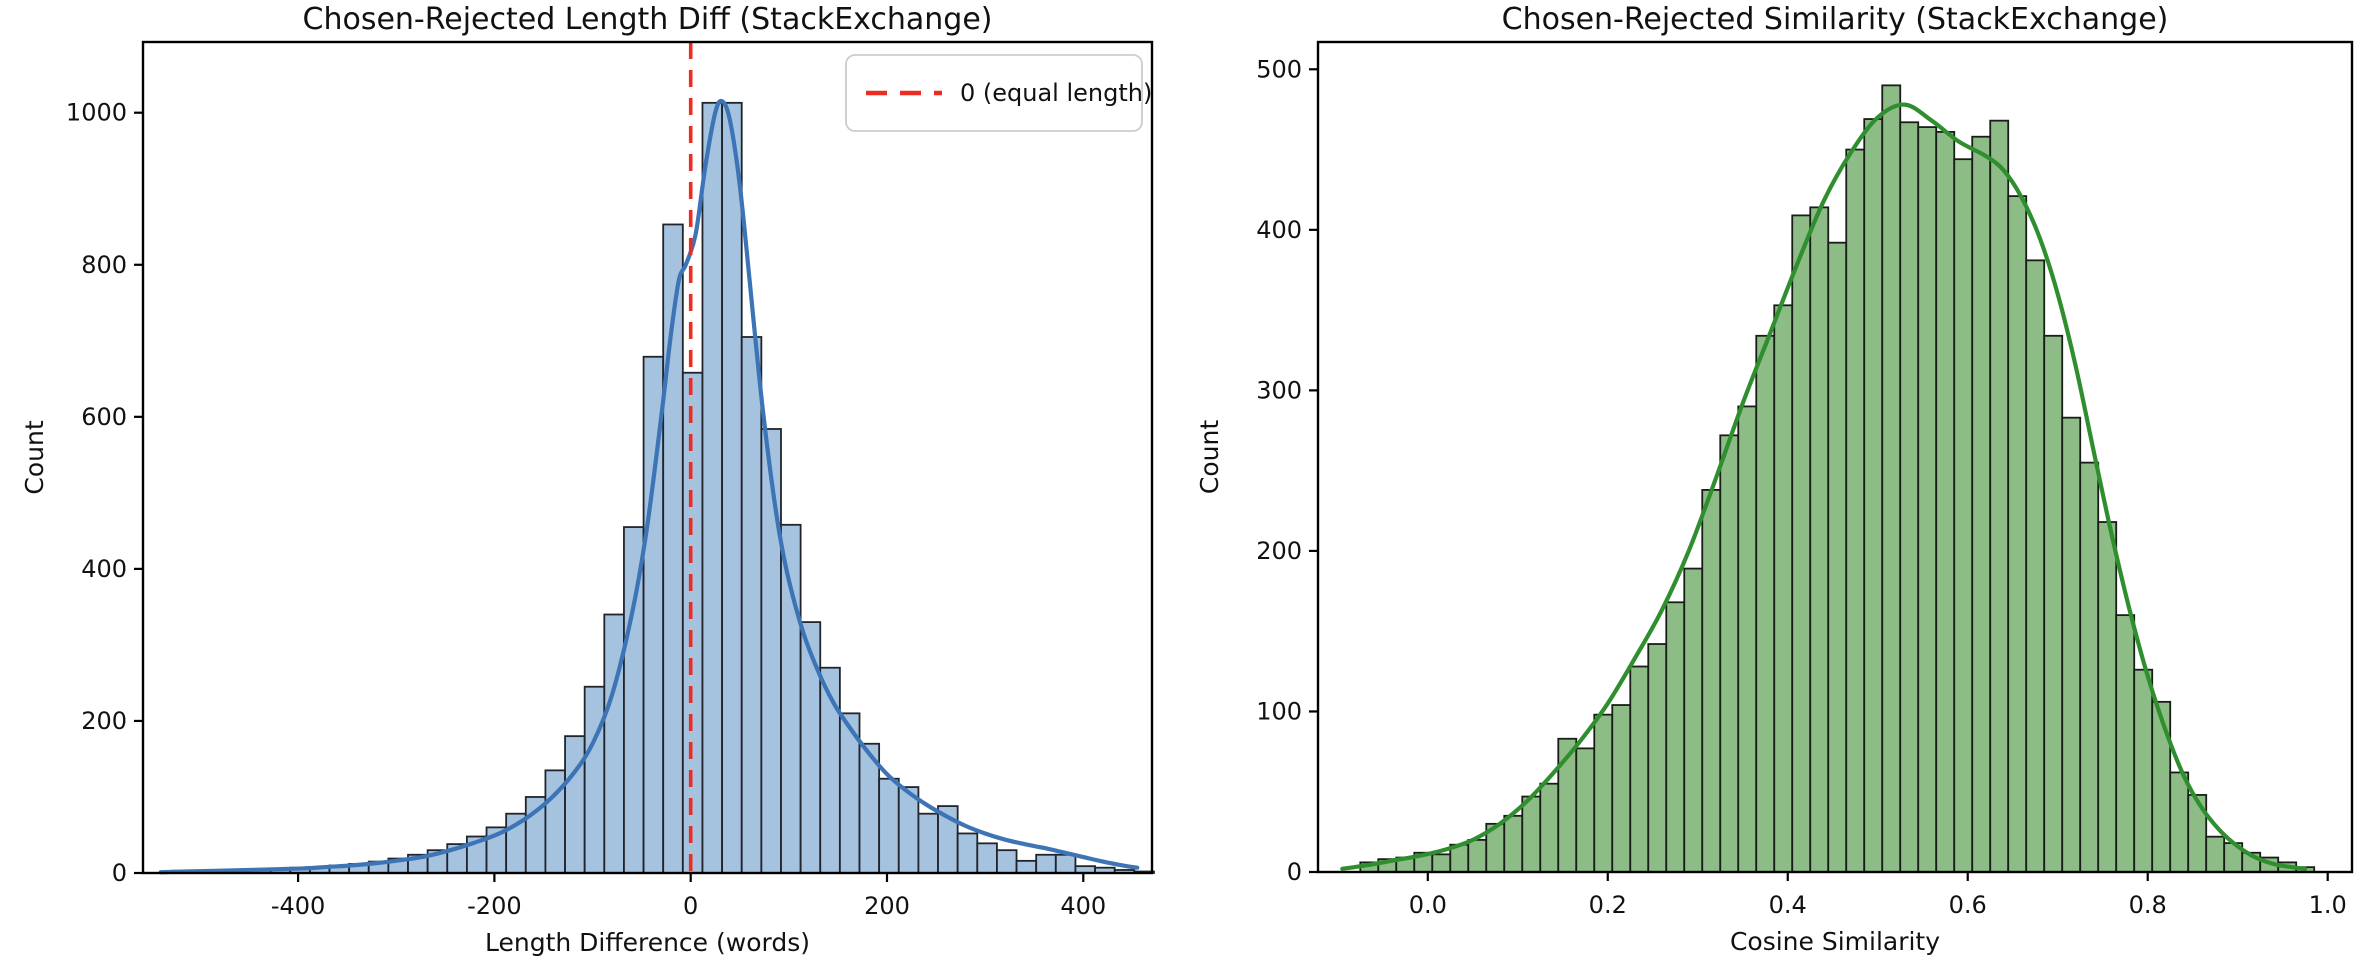 Image resolution: width=2380 pixels, height=976 pixels. Describe the element at coordinates (494, 906) in the screenshot. I see `x-tick-label: -200` at that location.